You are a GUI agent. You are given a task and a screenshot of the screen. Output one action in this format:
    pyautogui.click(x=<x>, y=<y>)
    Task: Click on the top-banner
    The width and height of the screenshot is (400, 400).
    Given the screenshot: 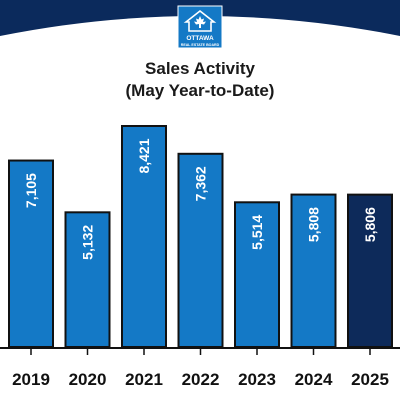 What is the action you would take?
    pyautogui.click(x=200, y=18)
    